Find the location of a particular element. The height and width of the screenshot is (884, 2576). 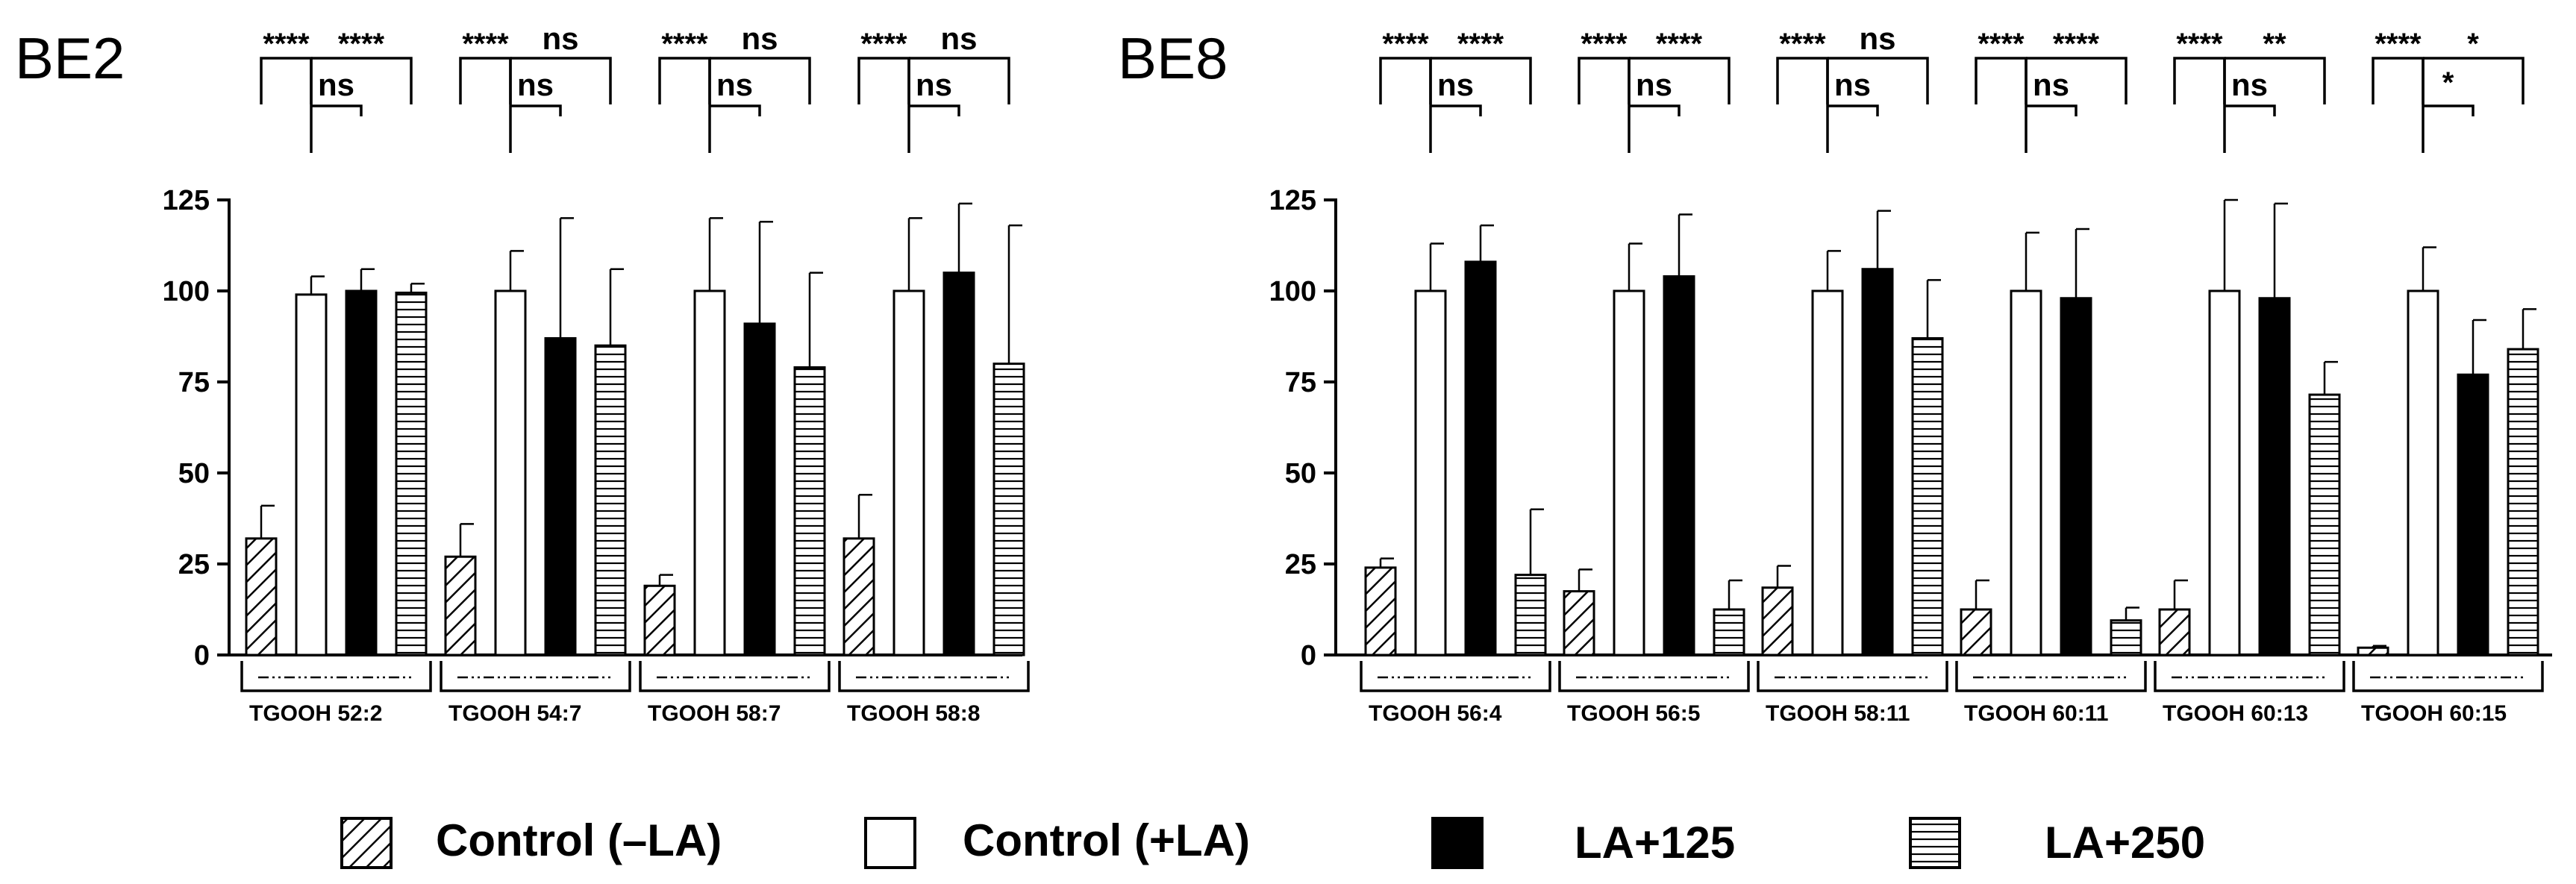

be2-tgooh-52-2-sig-label-b: **** is located at coordinates (361, 44).